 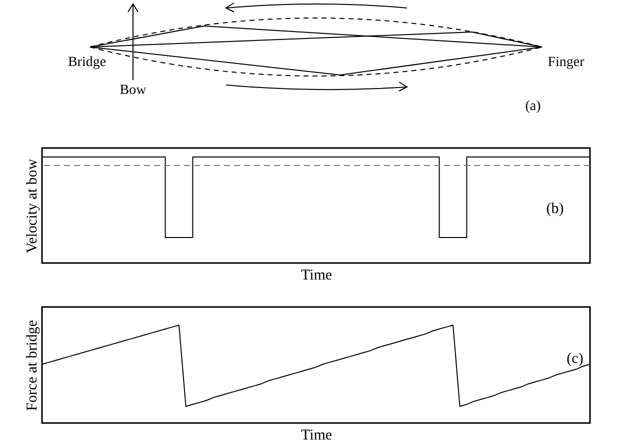 What do you see at coordinates (32, 365) in the screenshot?
I see `y-axis-title: Force at bridge` at bounding box center [32, 365].